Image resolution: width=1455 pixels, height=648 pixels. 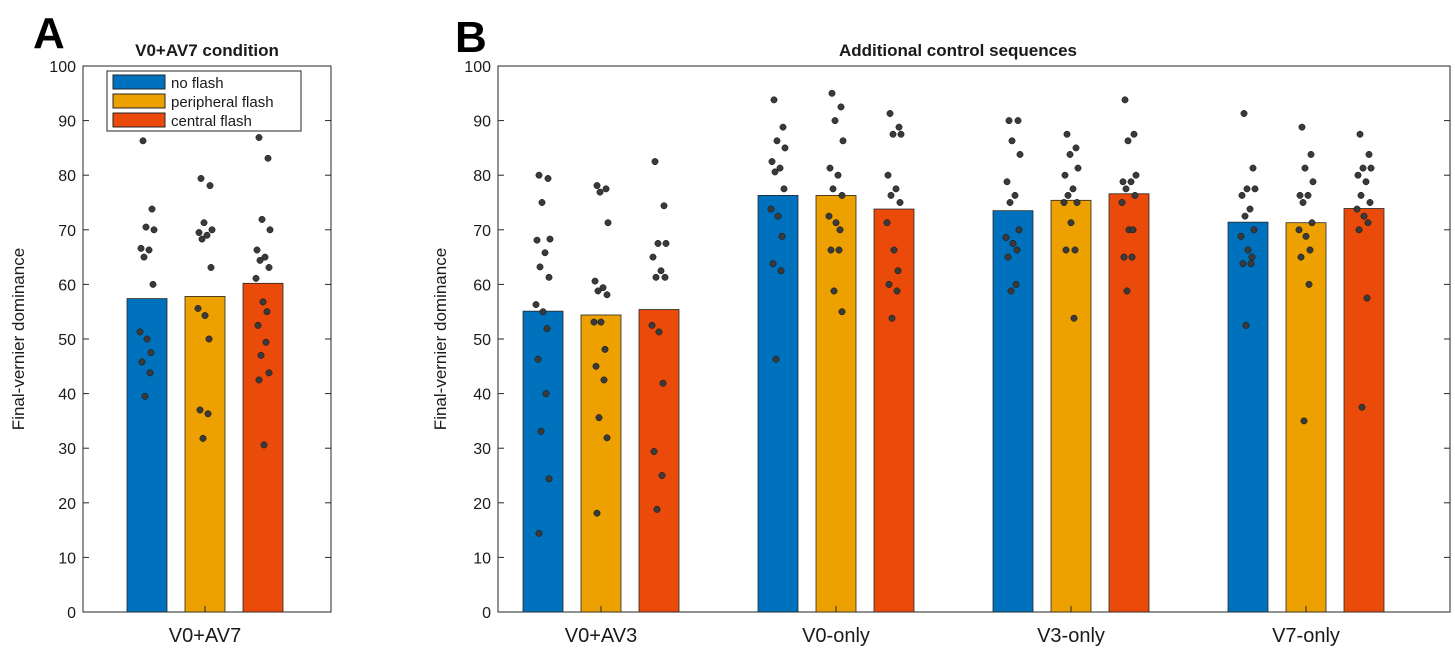 I want to click on y-tick-label: 90, so click(x=482, y=122).